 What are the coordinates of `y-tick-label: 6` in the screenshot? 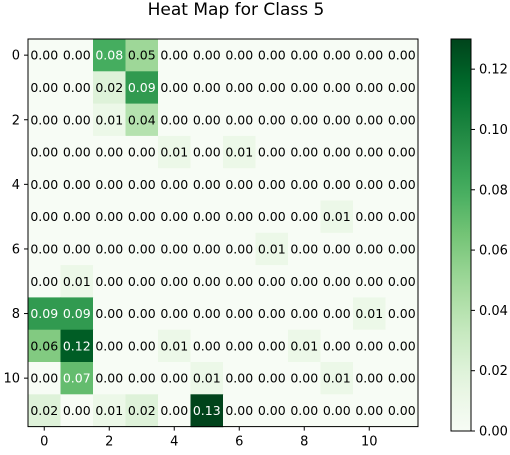 It's located at (16, 249).